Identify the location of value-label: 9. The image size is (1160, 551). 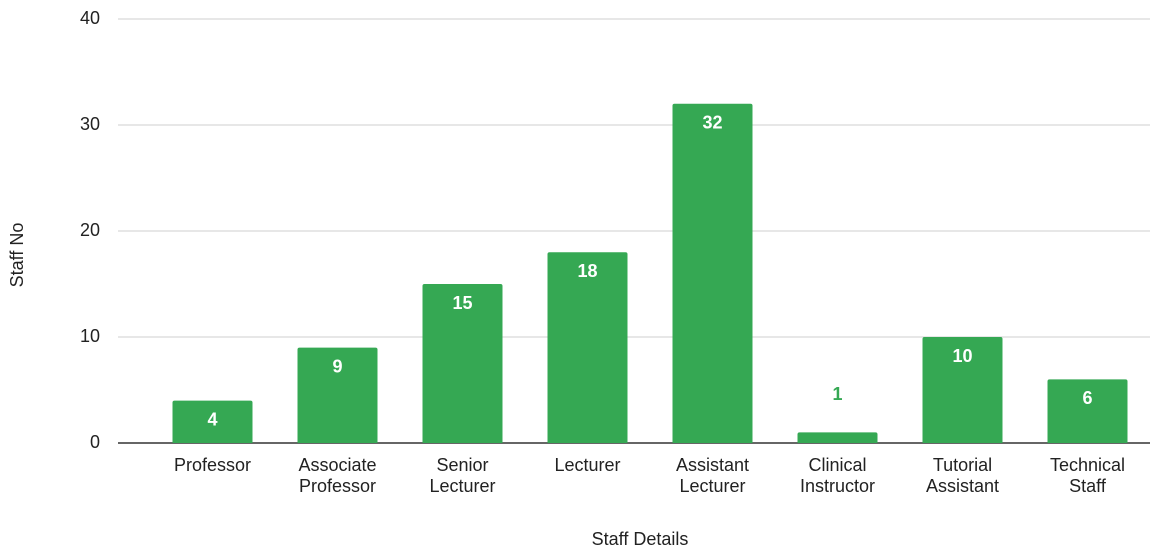
(337, 366).